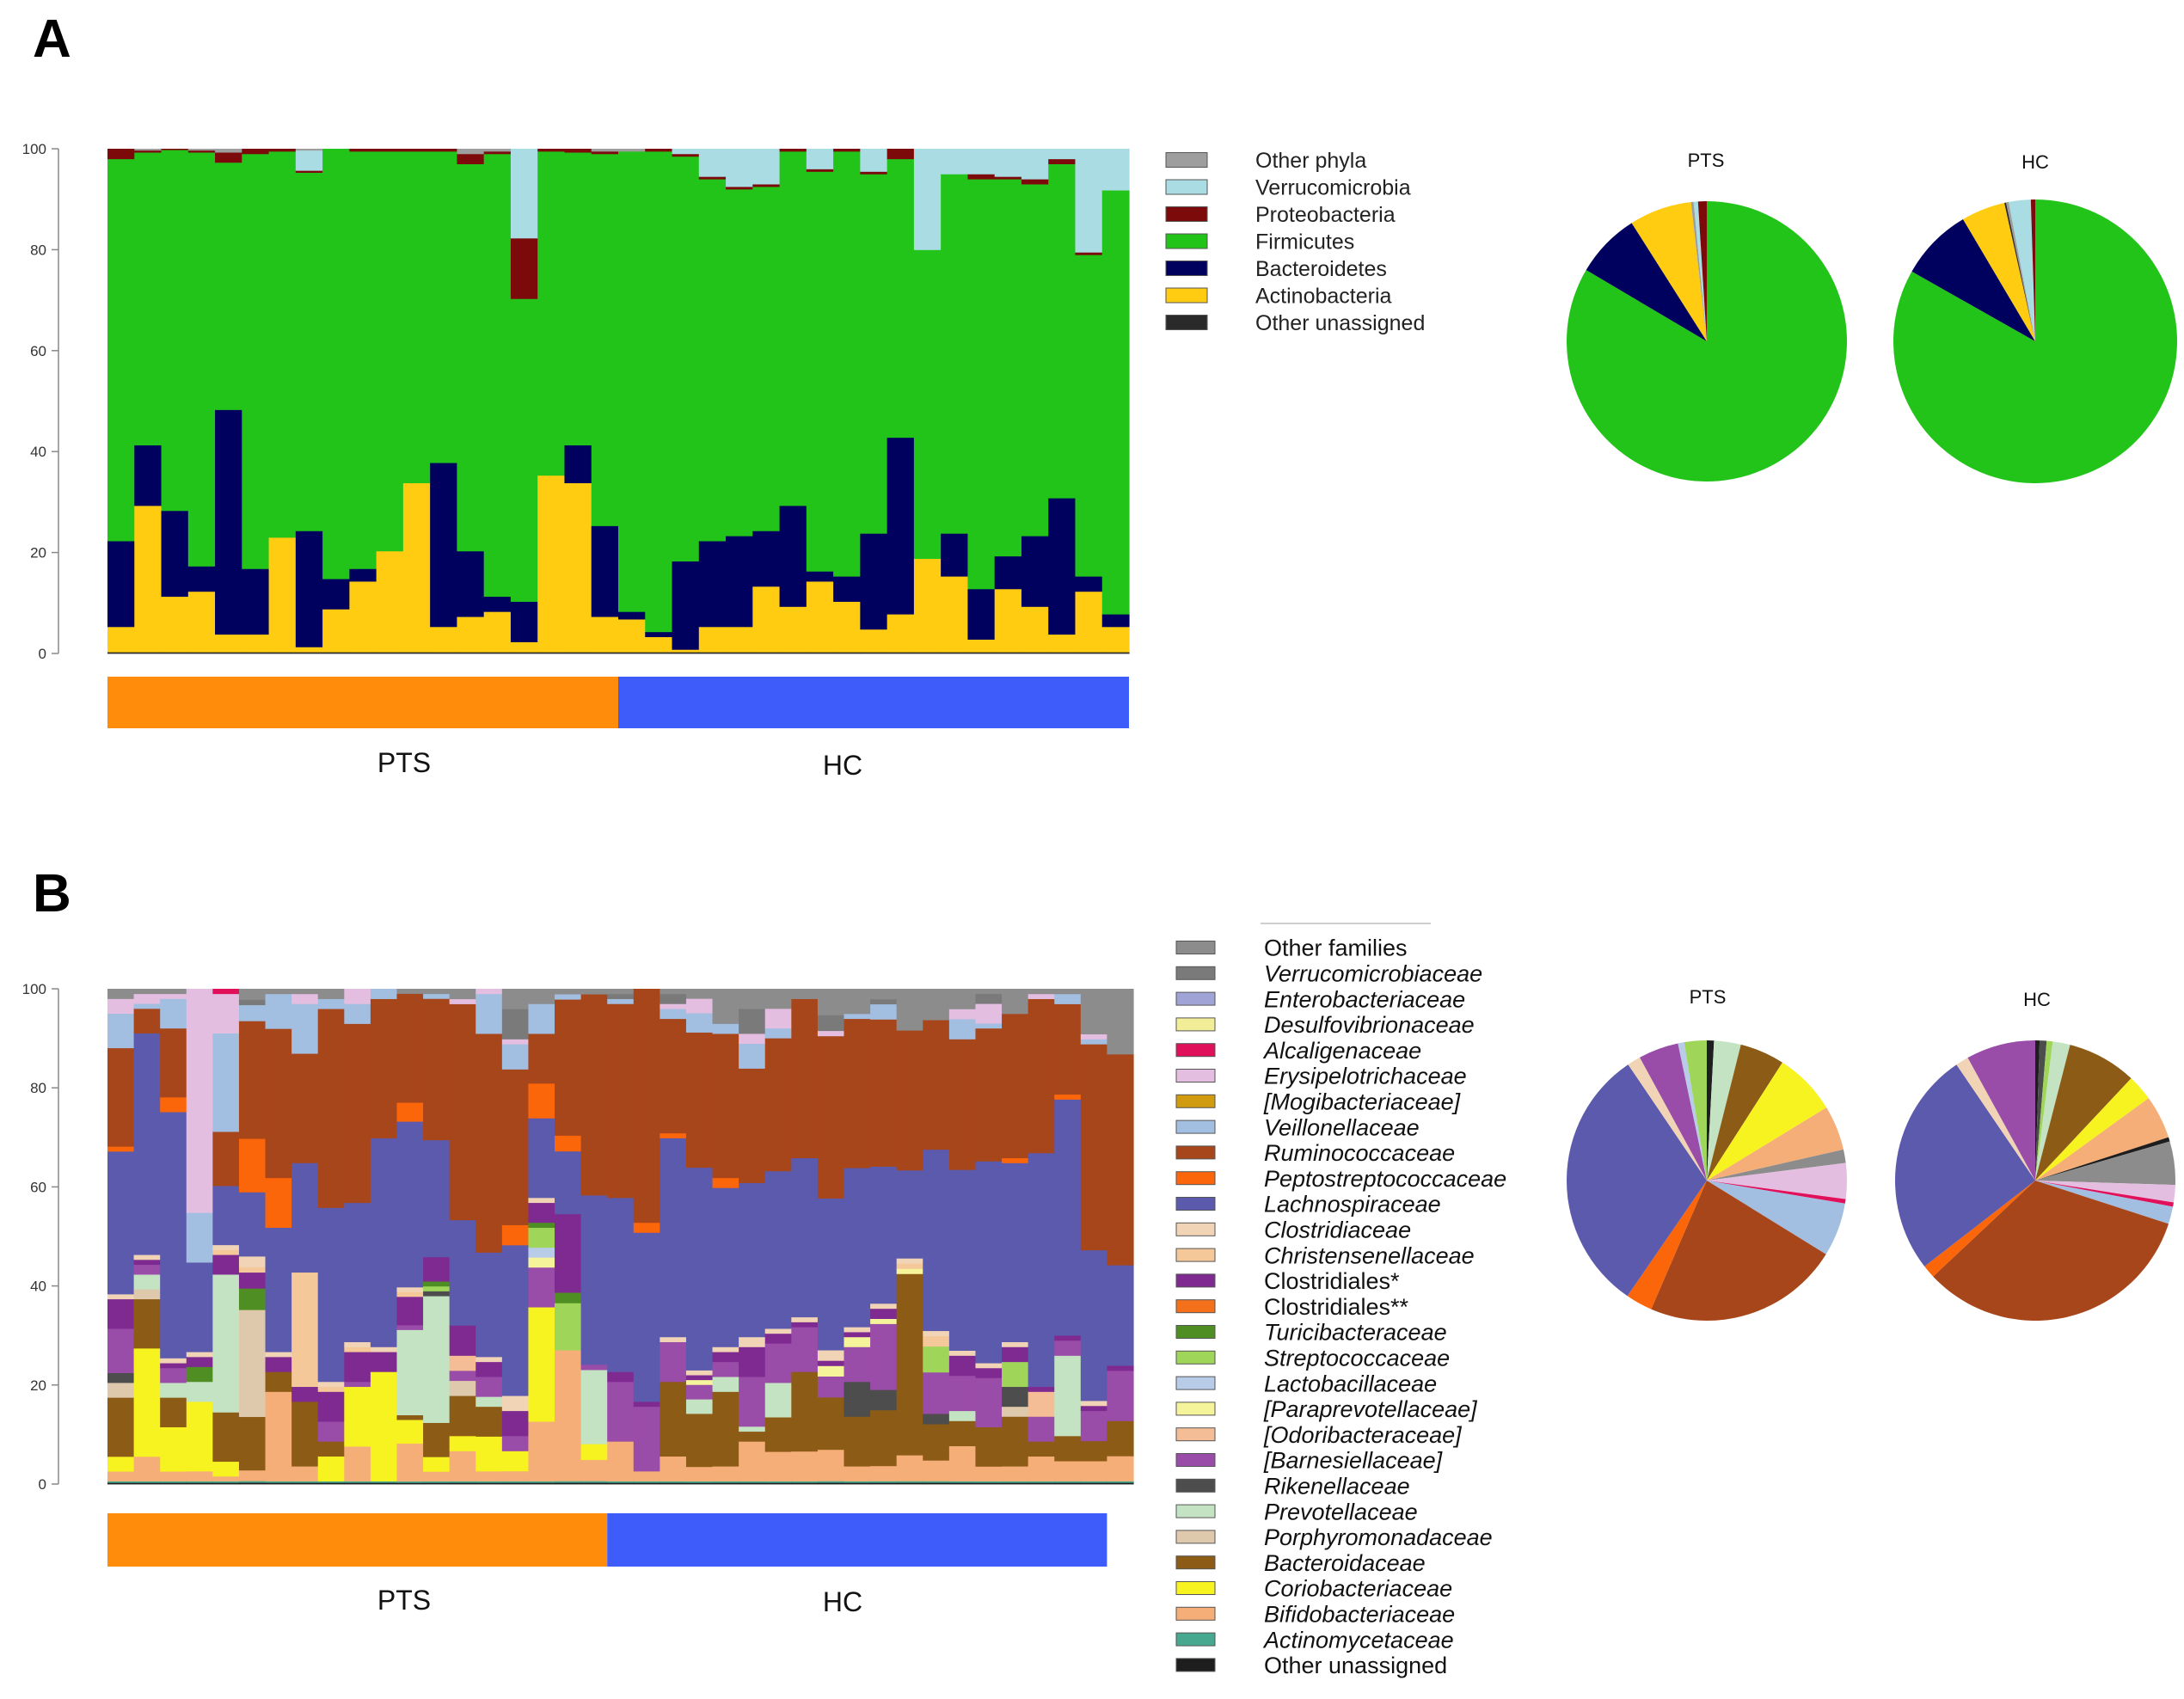 Image resolution: width=2184 pixels, height=1699 pixels. I want to click on legend-label: Bacteroidaceae, so click(1345, 1563).